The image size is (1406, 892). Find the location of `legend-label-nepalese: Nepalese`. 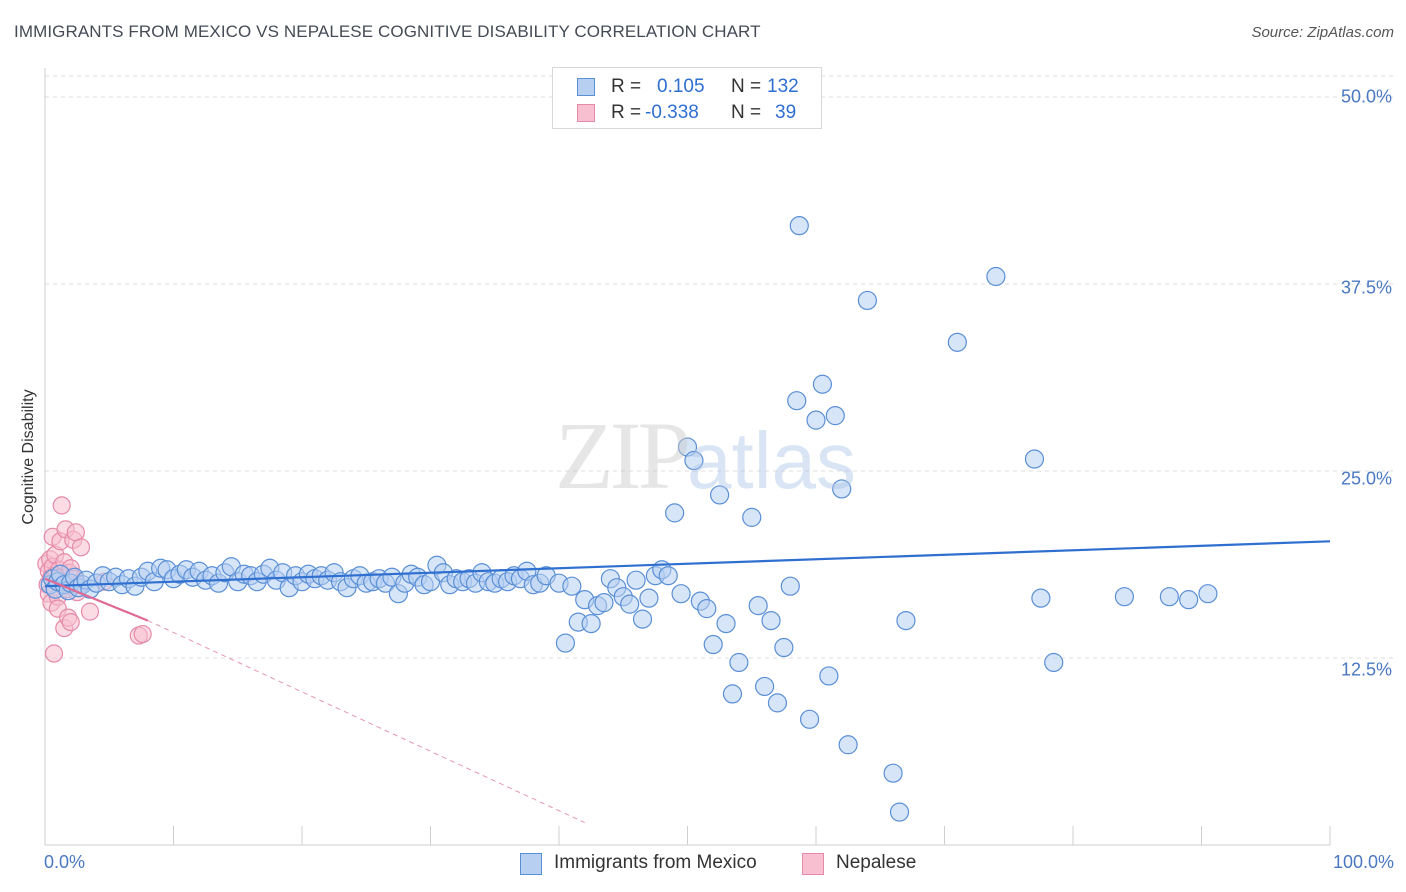

legend-label-nepalese: Nepalese is located at coordinates (876, 862).